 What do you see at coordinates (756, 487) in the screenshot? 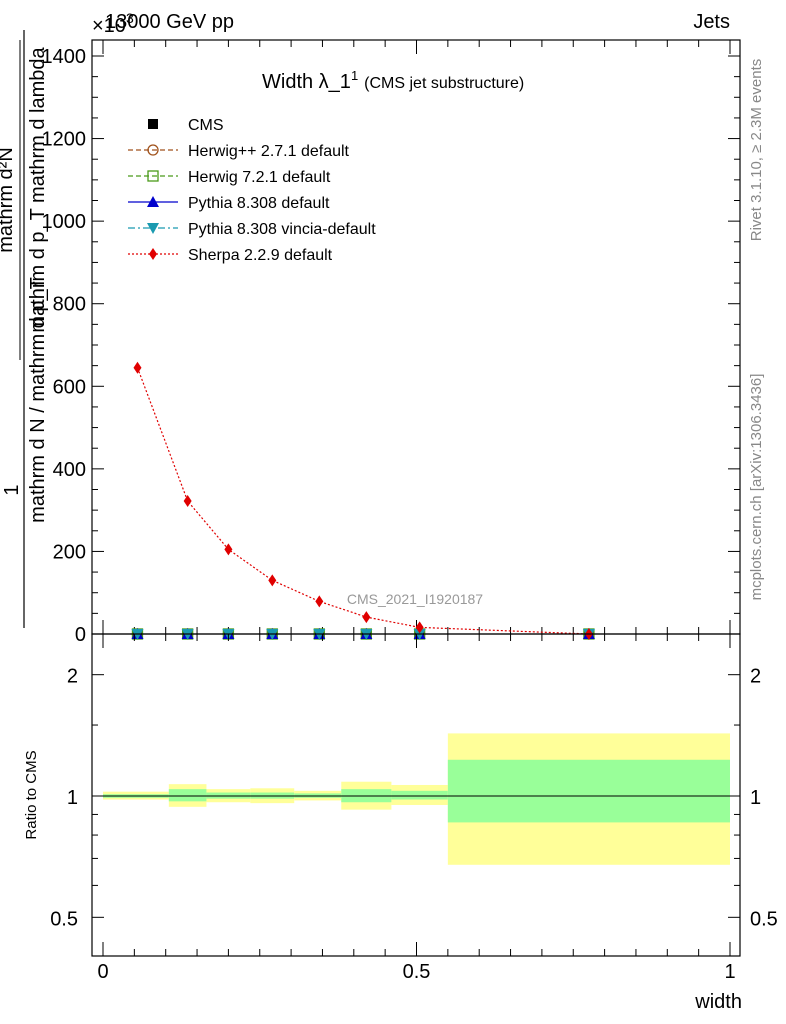
I see `mcplots-label: mcplots.cern.ch [arXiv:1306.3436]` at bounding box center [756, 487].